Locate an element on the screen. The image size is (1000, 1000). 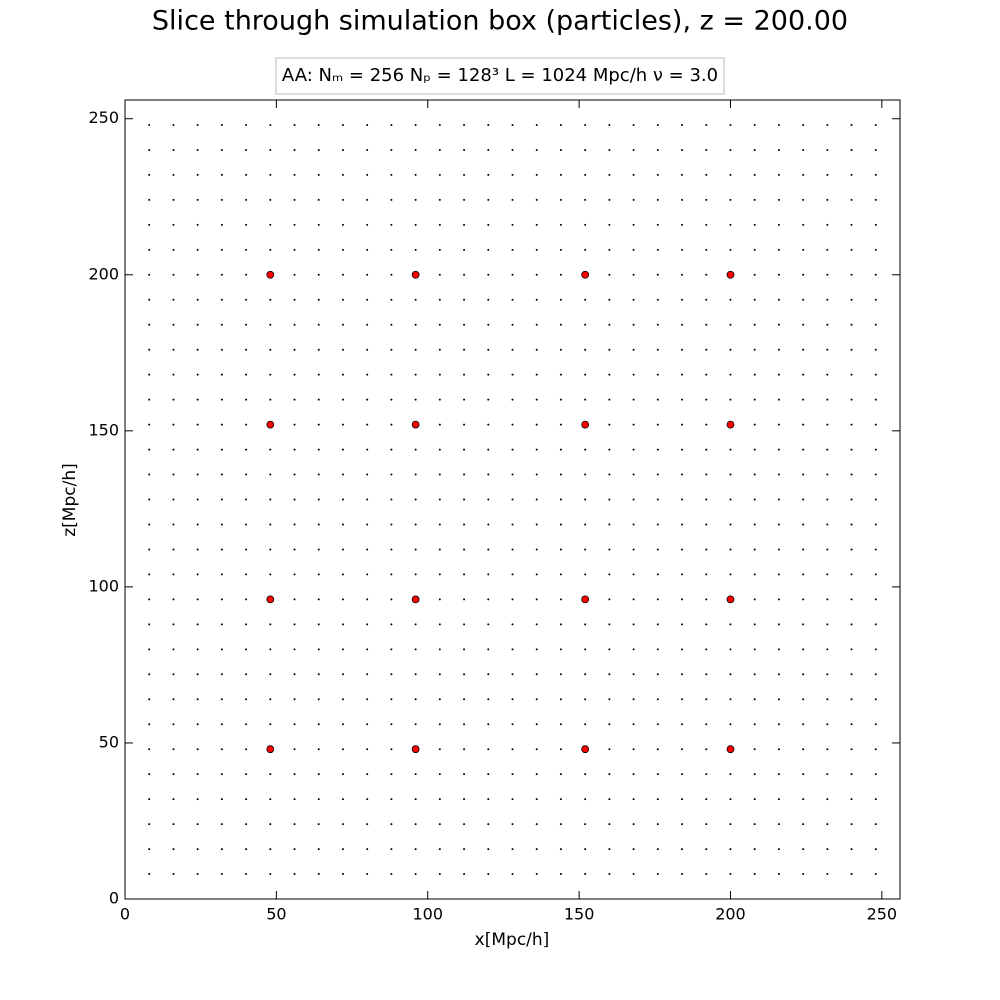
y-tick-label: 0 is located at coordinates (114, 898).